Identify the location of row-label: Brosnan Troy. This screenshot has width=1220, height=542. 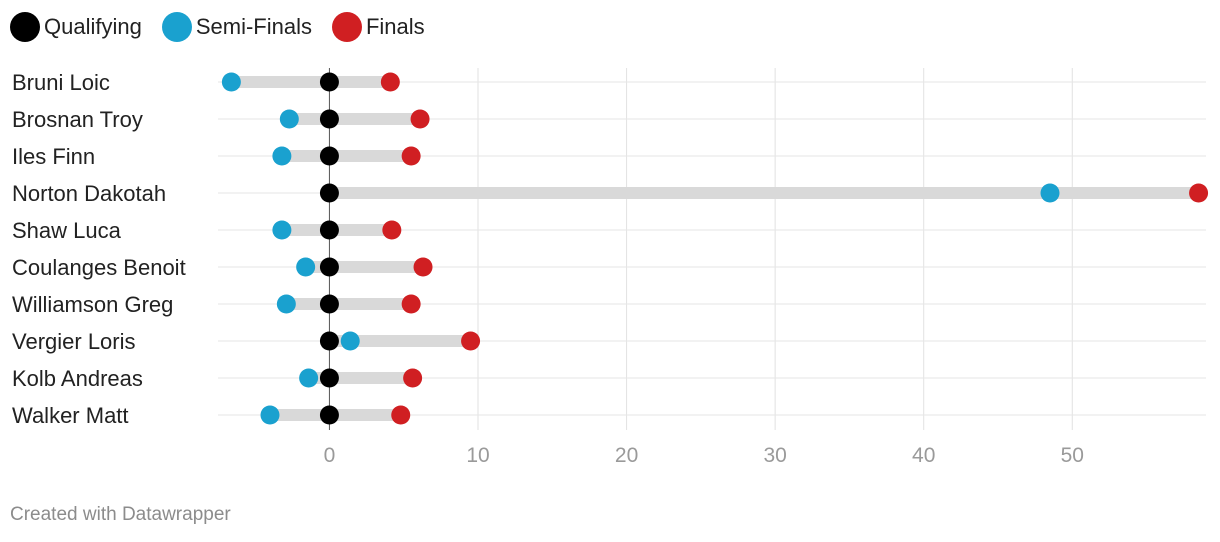
(77, 119).